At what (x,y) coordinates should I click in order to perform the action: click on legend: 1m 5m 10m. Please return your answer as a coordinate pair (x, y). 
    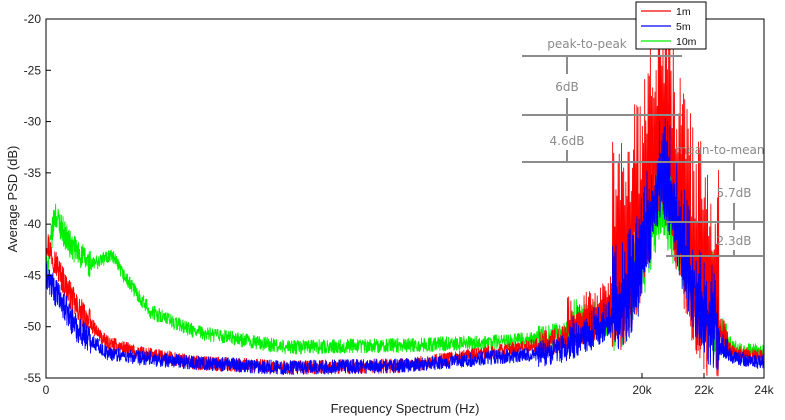
    Looking at the image, I should click on (671, 25).